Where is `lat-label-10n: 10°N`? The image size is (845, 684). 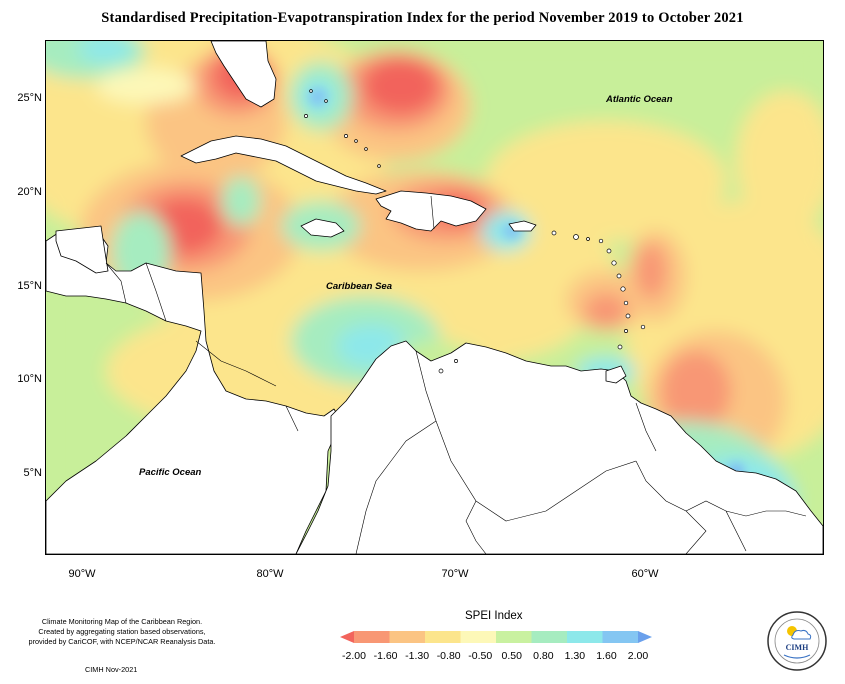 lat-label-10n: 10°N is located at coordinates (29, 379).